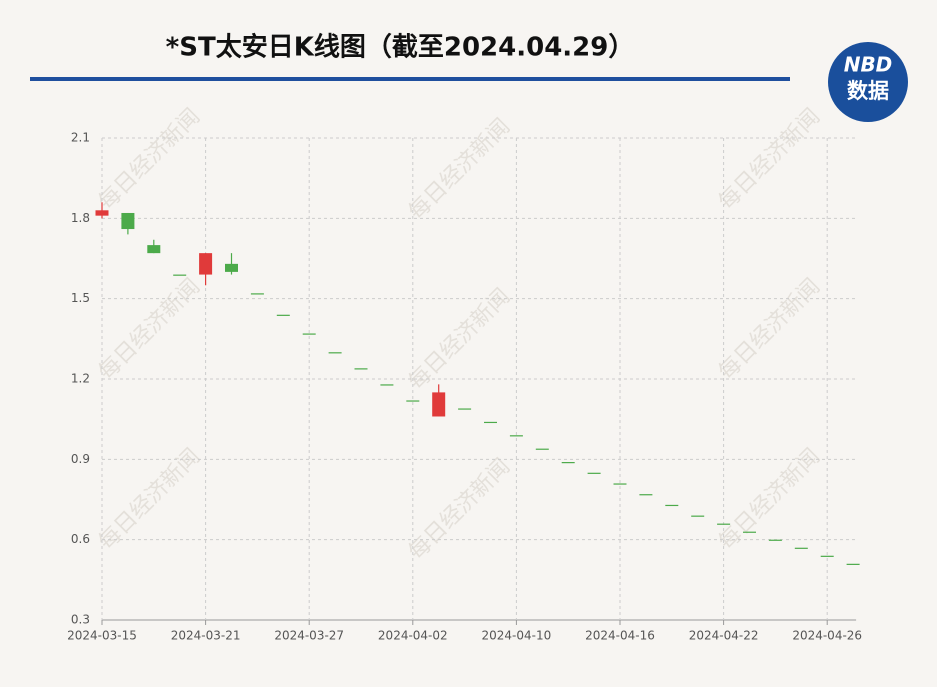  What do you see at coordinates (80, 298) in the screenshot?
I see `y-tick-label: 1.5` at bounding box center [80, 298].